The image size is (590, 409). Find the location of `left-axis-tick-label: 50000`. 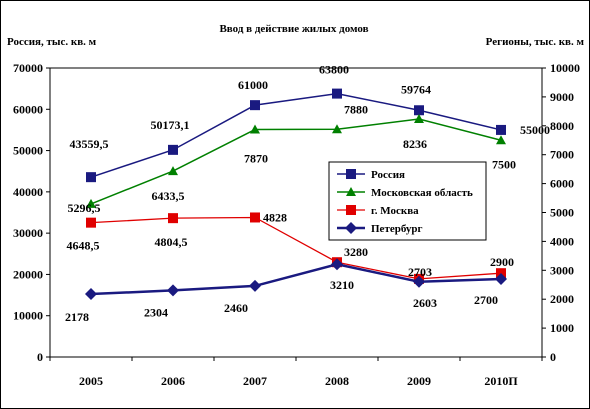

left-axis-tick-label: 50000 is located at coordinates (28, 151).